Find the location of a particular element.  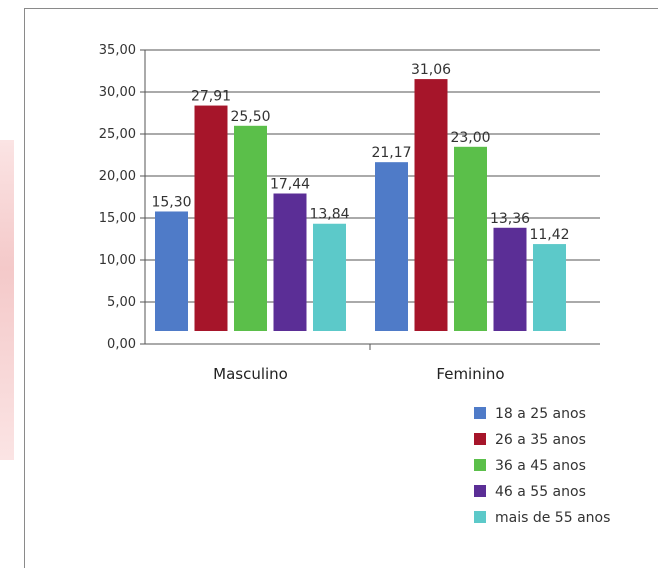

x-category-label: Masculino is located at coordinates (250, 374).